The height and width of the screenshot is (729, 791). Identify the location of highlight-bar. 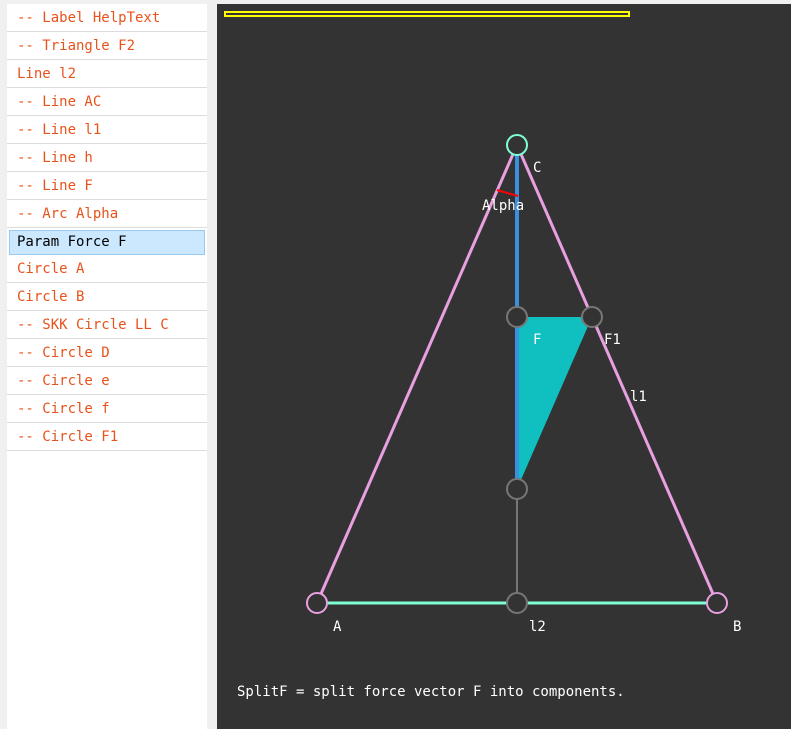
(427, 14).